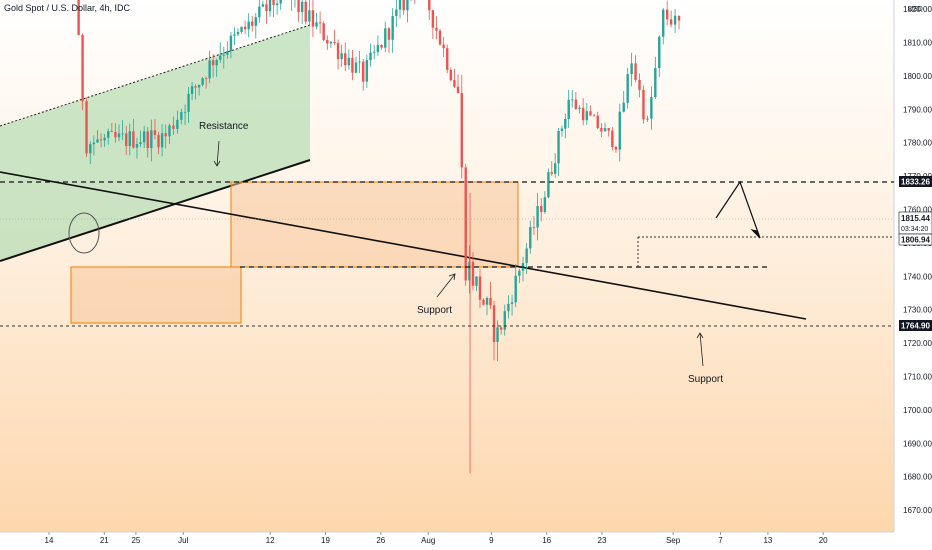 The height and width of the screenshot is (550, 932). What do you see at coordinates (84, 233) in the screenshot?
I see `breakdown-marker-circle` at bounding box center [84, 233].